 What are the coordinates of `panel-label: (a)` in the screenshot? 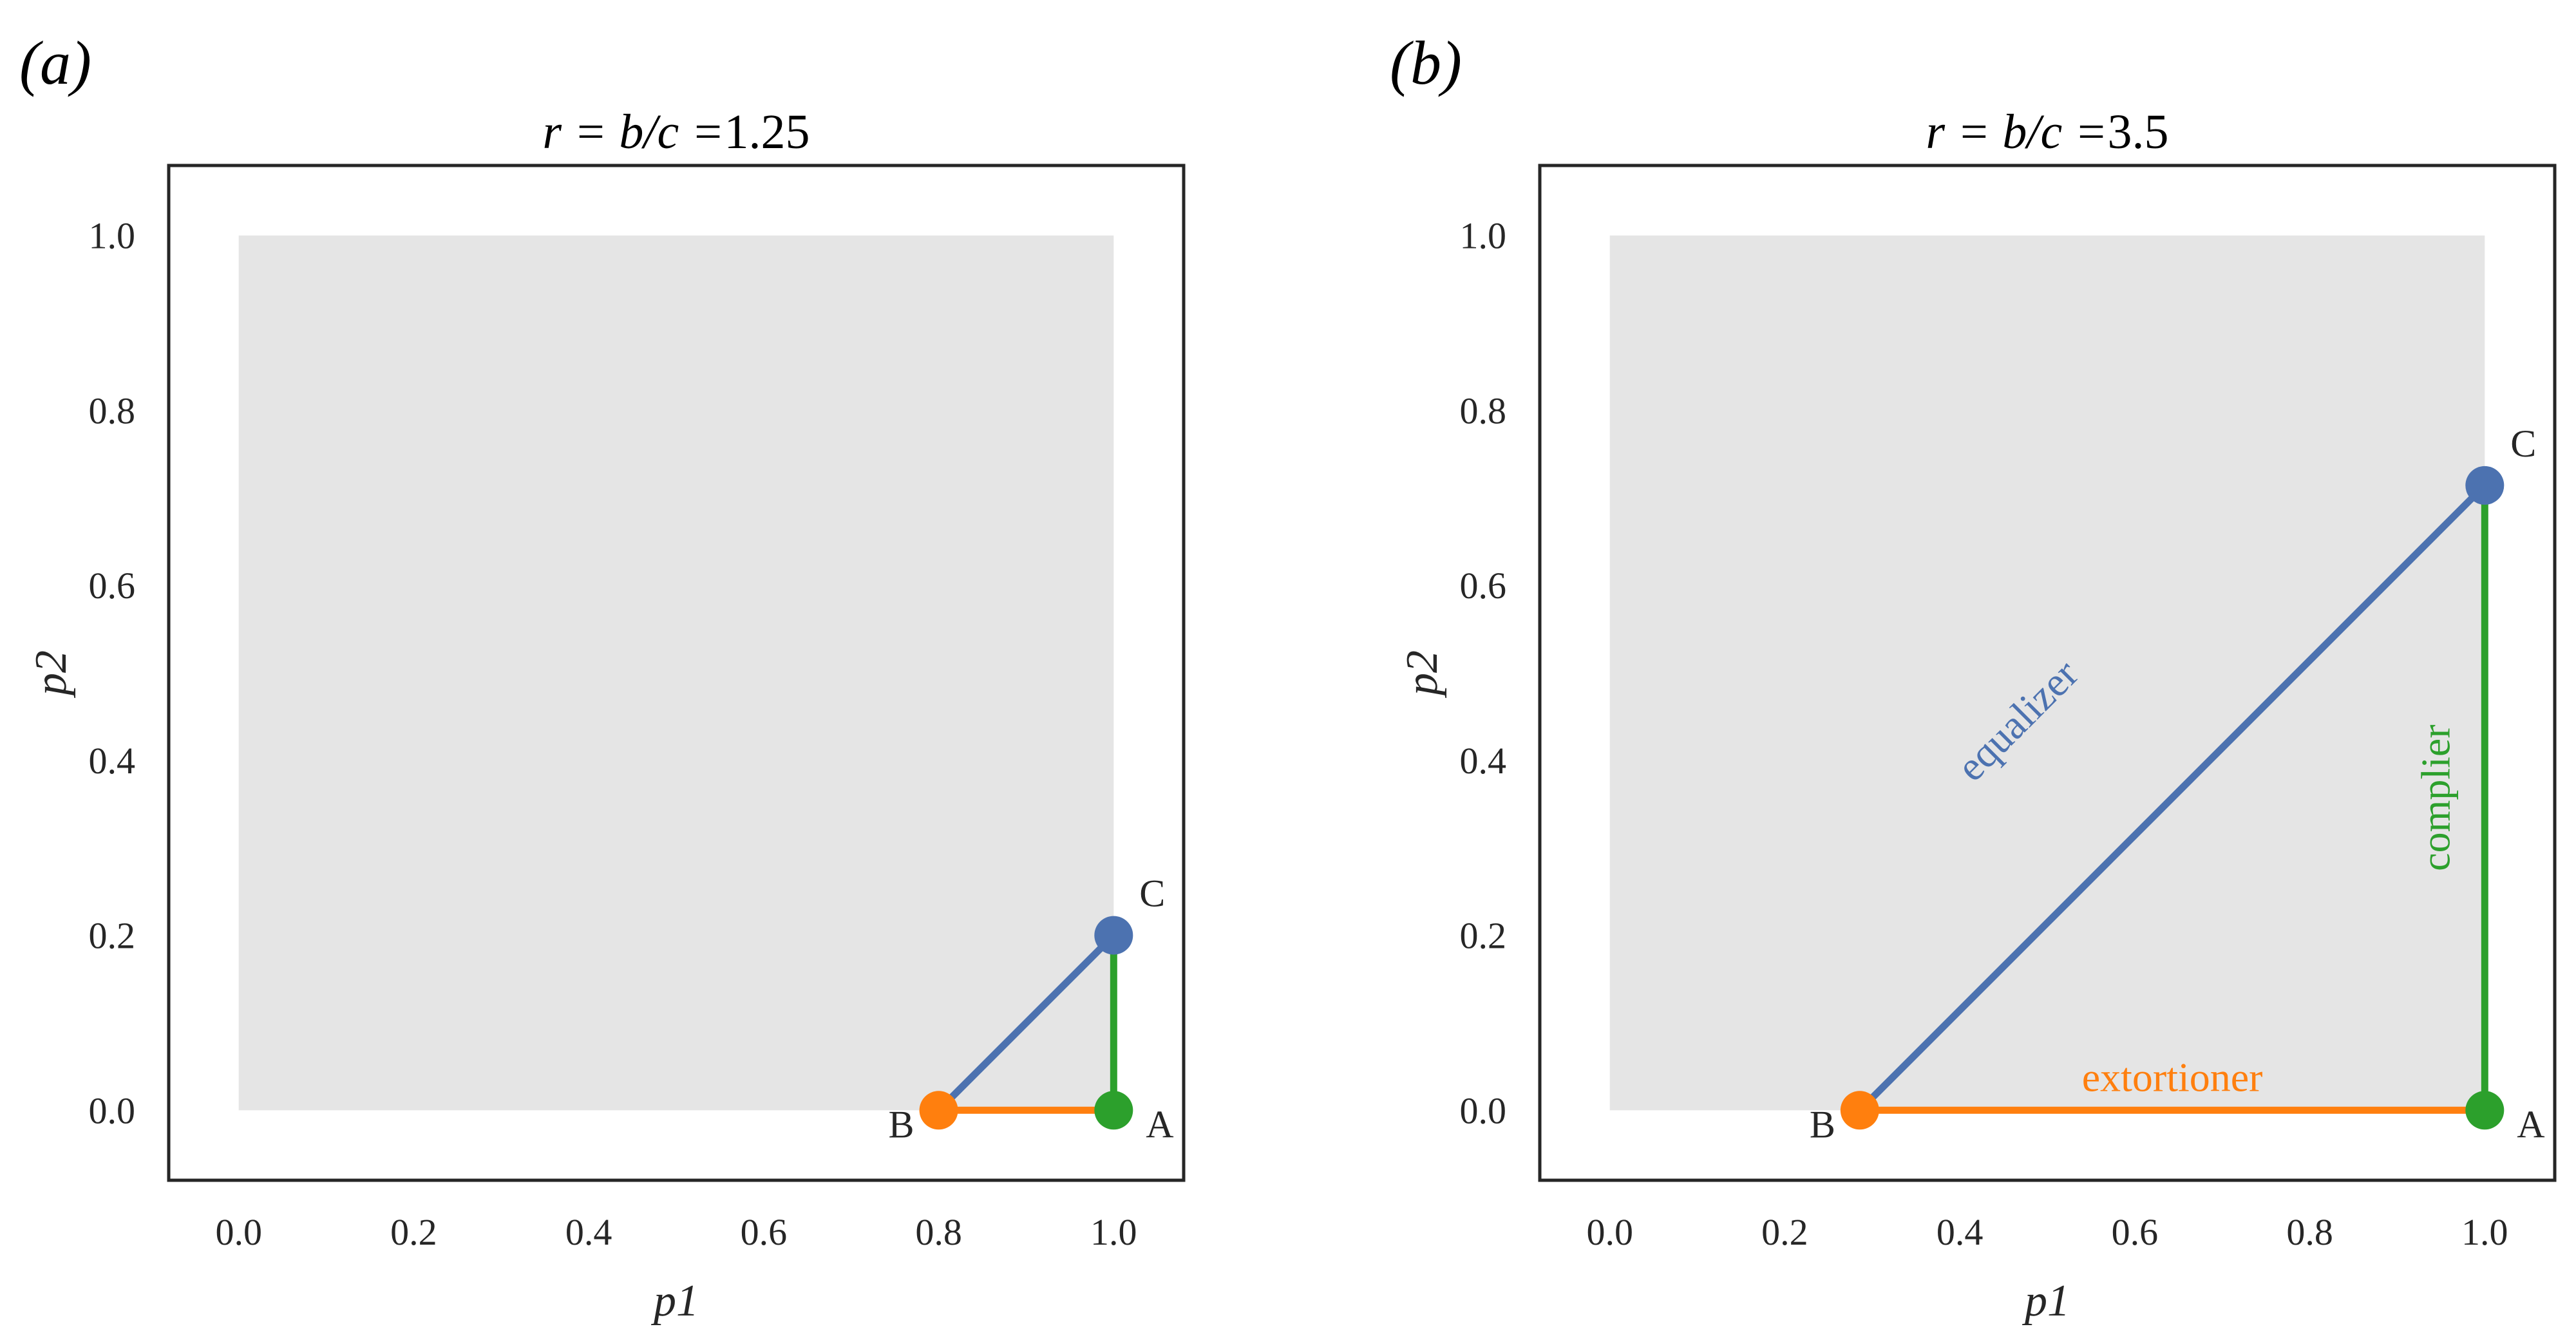 It's located at (55, 63).